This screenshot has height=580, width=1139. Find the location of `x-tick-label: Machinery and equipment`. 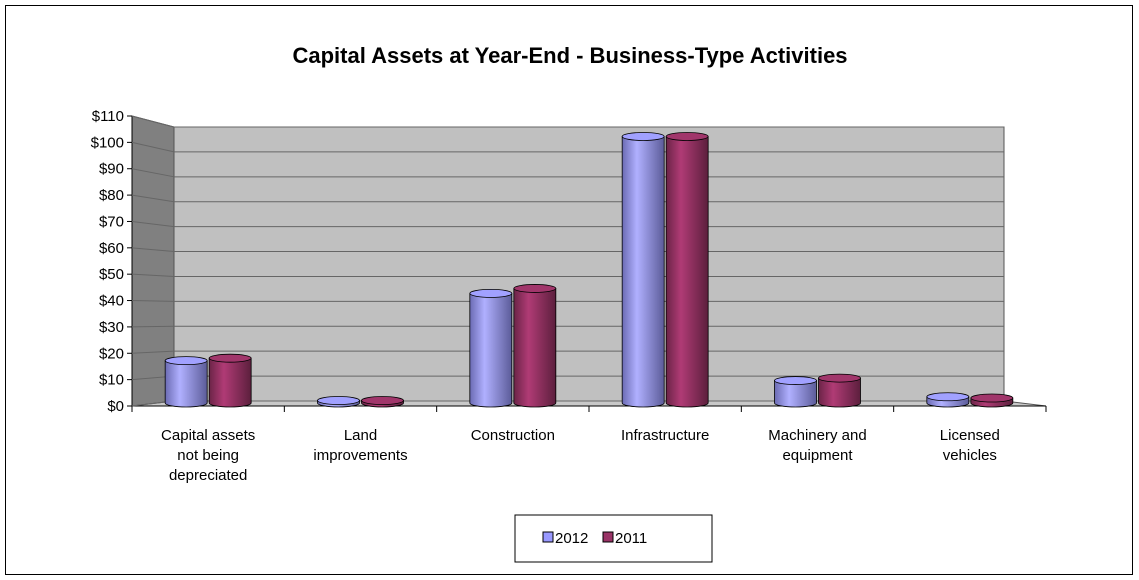

x-tick-label: Machinery and equipment is located at coordinates (817, 445).